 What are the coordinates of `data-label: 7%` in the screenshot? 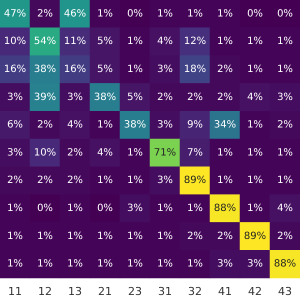 It's located at (195, 152).